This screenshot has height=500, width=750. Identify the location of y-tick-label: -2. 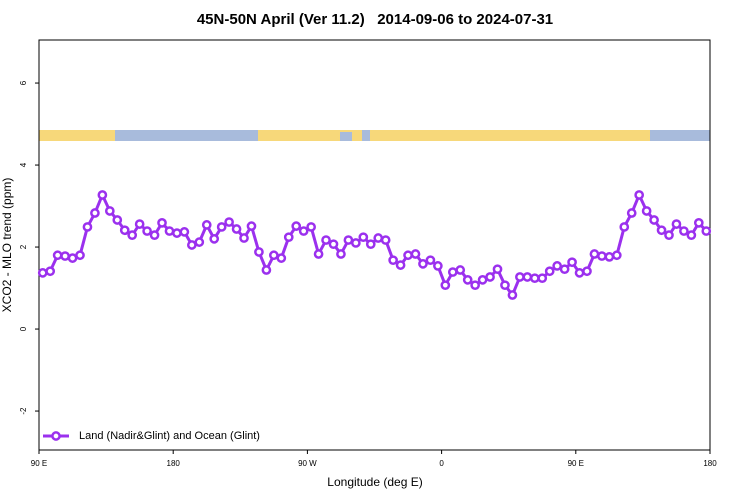
(23, 411).